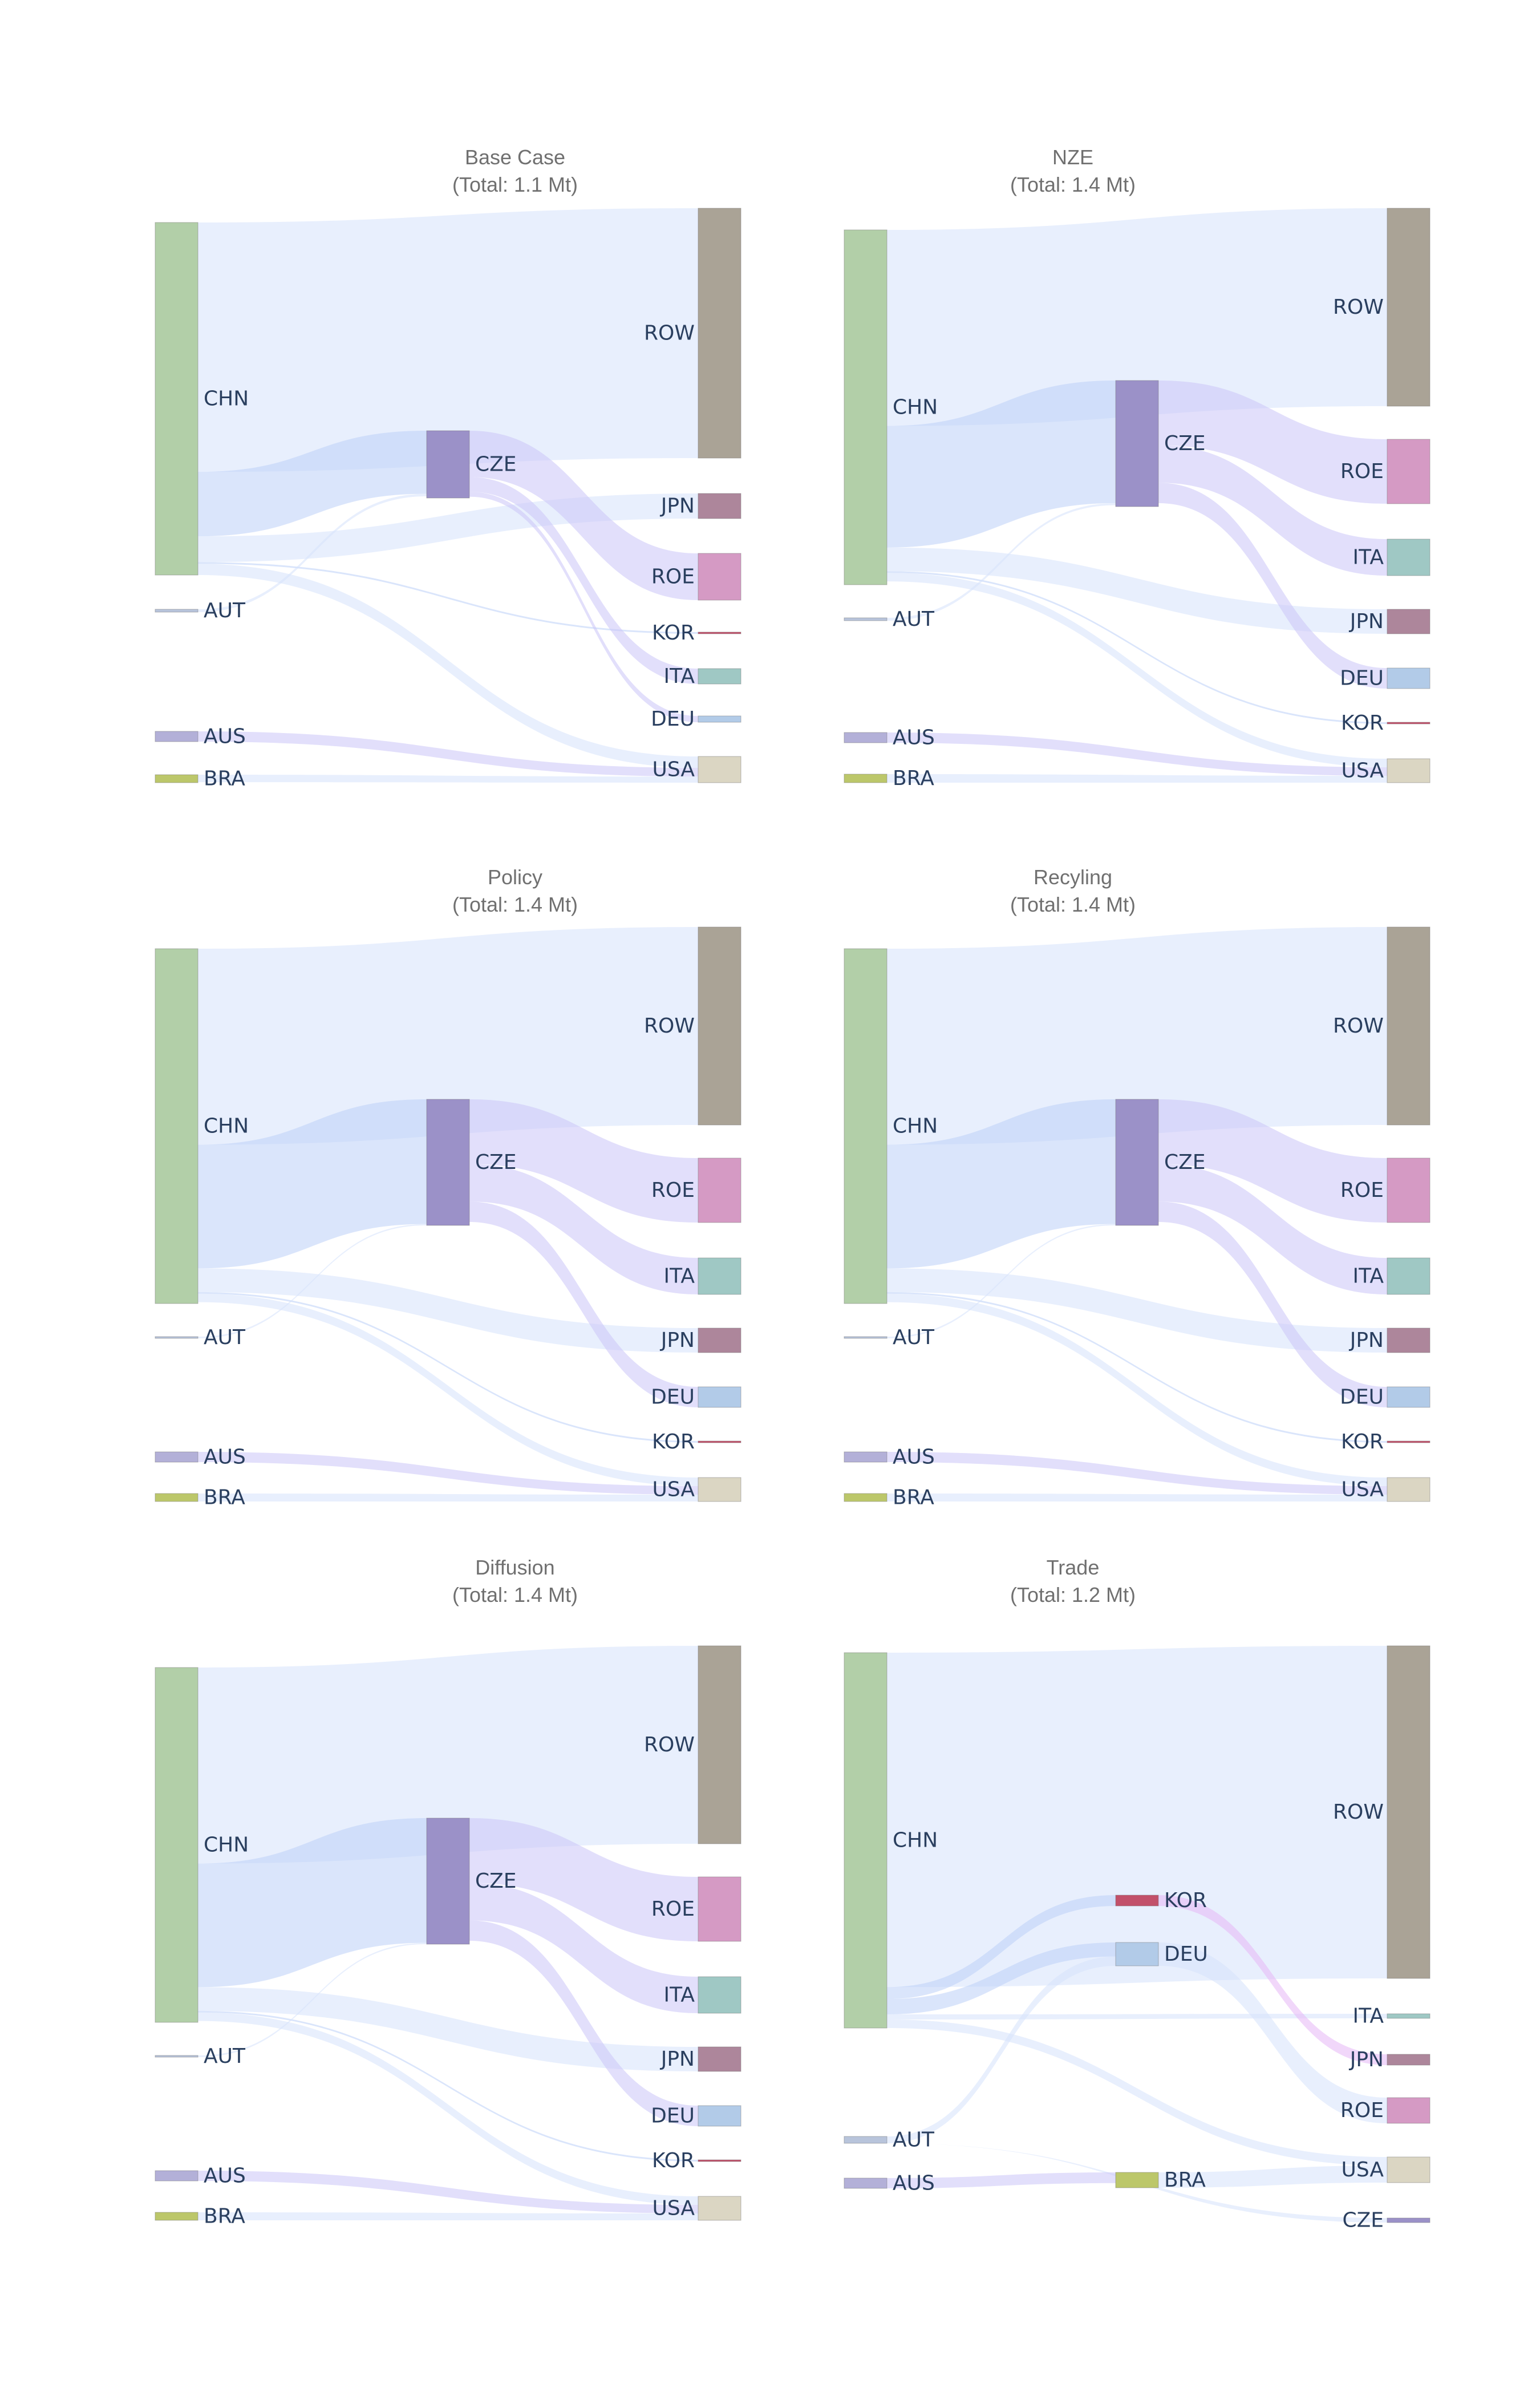 The height and width of the screenshot is (2396, 1540). What do you see at coordinates (1002, 1978) in the screenshot?
I see `link-chn-to-deu` at bounding box center [1002, 1978].